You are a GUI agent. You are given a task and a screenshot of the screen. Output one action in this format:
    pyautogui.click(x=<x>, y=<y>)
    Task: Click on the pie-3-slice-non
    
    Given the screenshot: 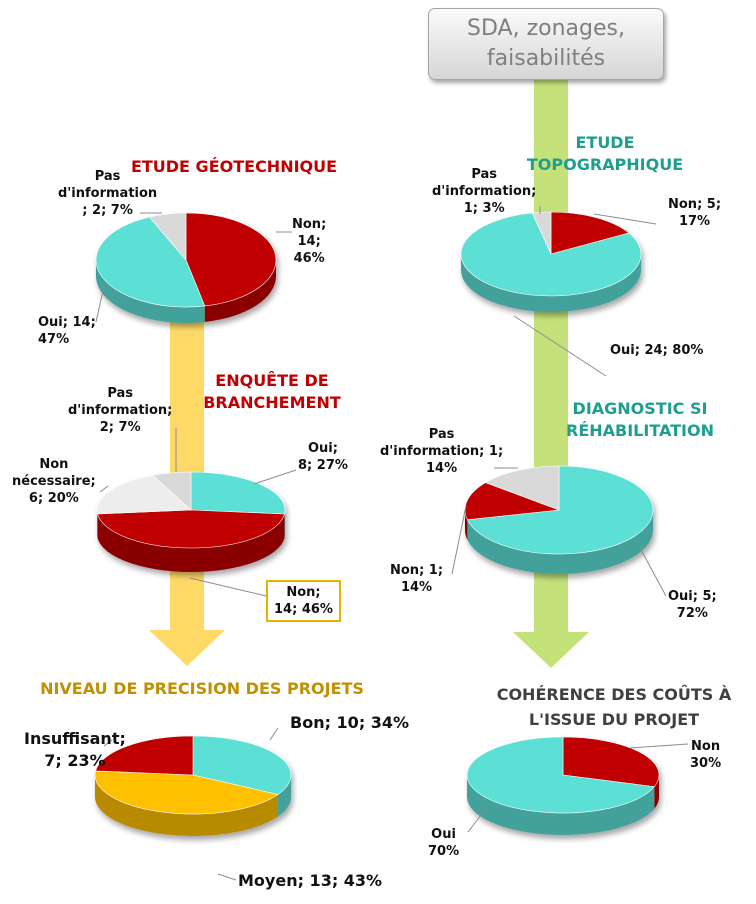 What is the action you would take?
    pyautogui.click(x=512, y=501)
    